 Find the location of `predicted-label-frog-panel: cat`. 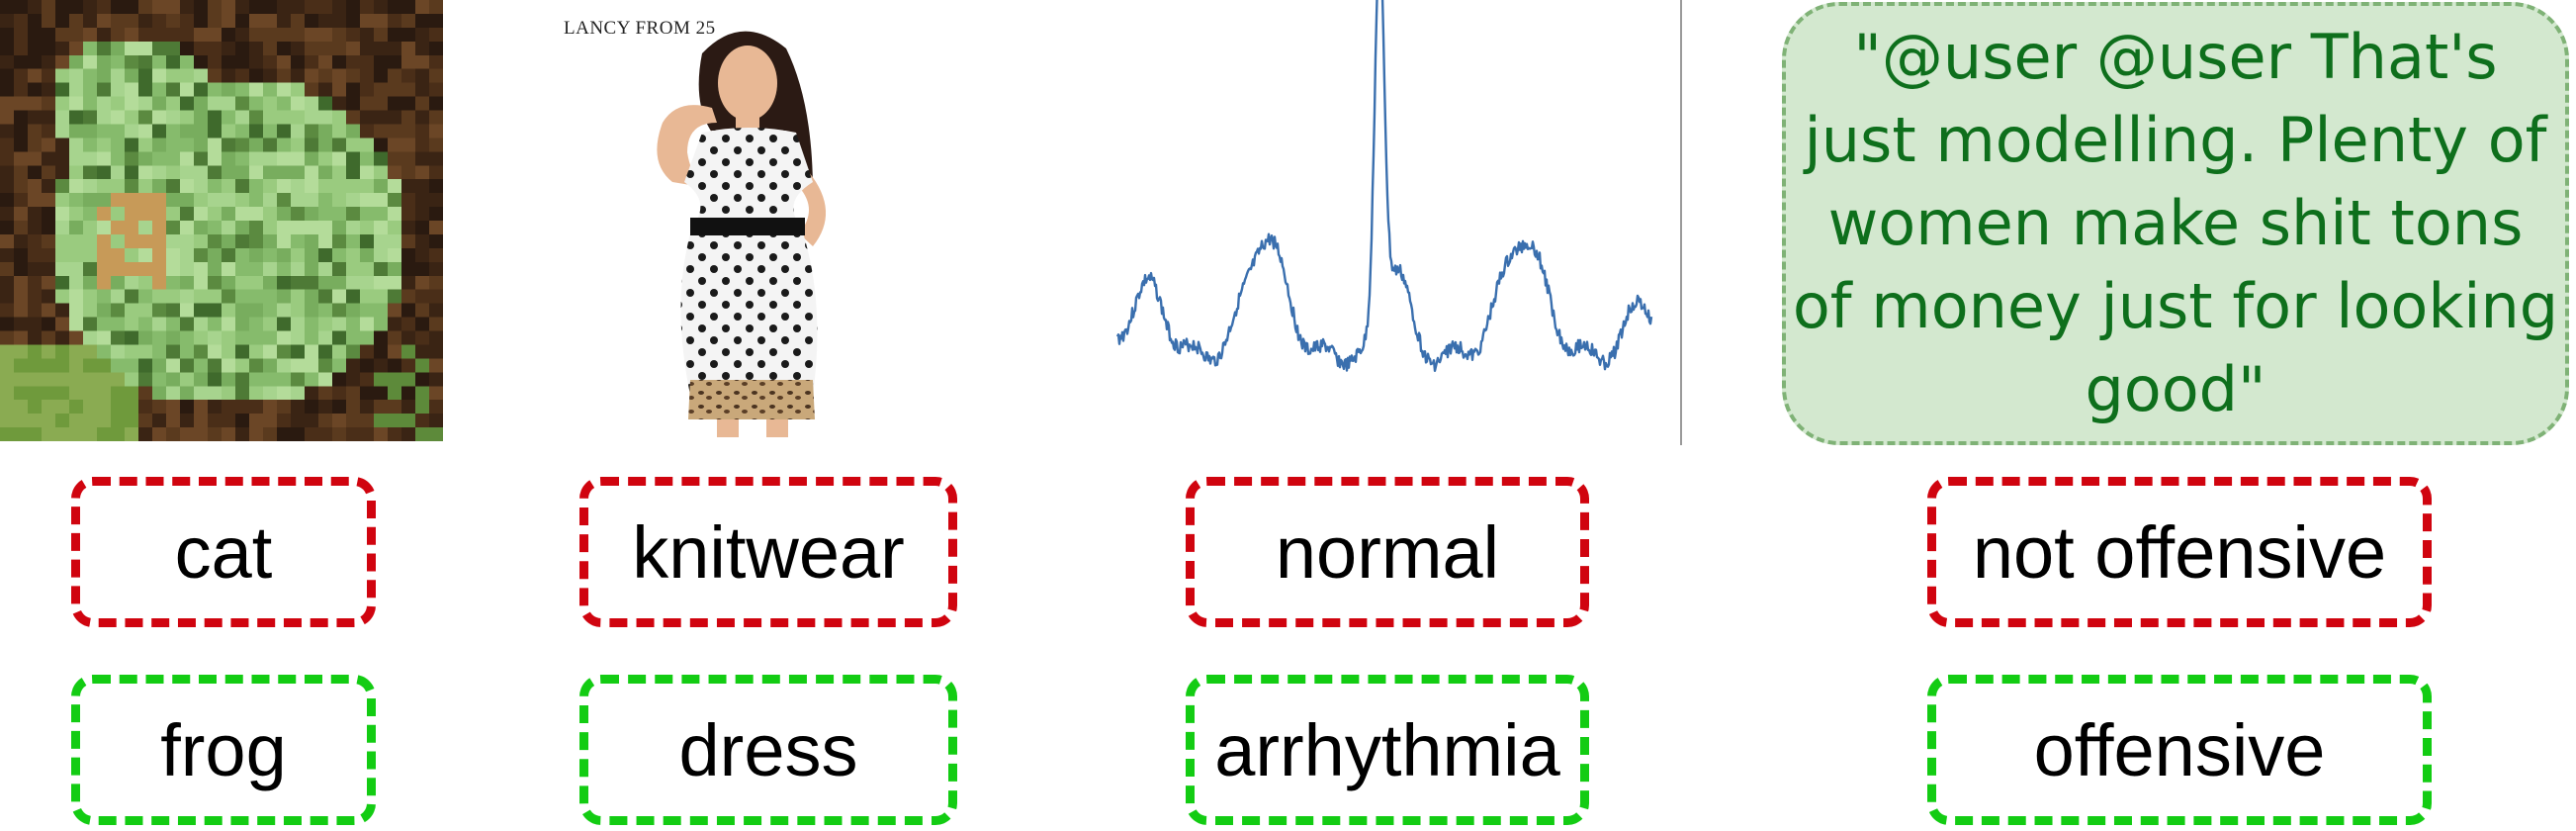

predicted-label-frog-panel: cat is located at coordinates (223, 552).